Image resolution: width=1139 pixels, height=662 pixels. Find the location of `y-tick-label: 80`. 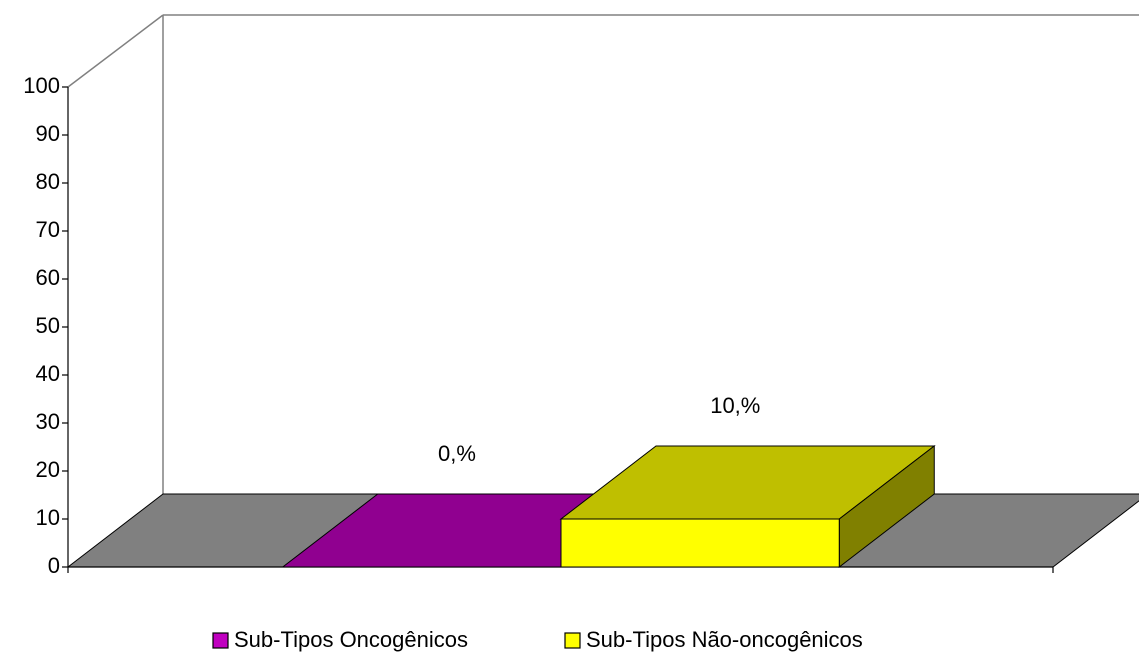

y-tick-label: 80 is located at coordinates (48, 181).